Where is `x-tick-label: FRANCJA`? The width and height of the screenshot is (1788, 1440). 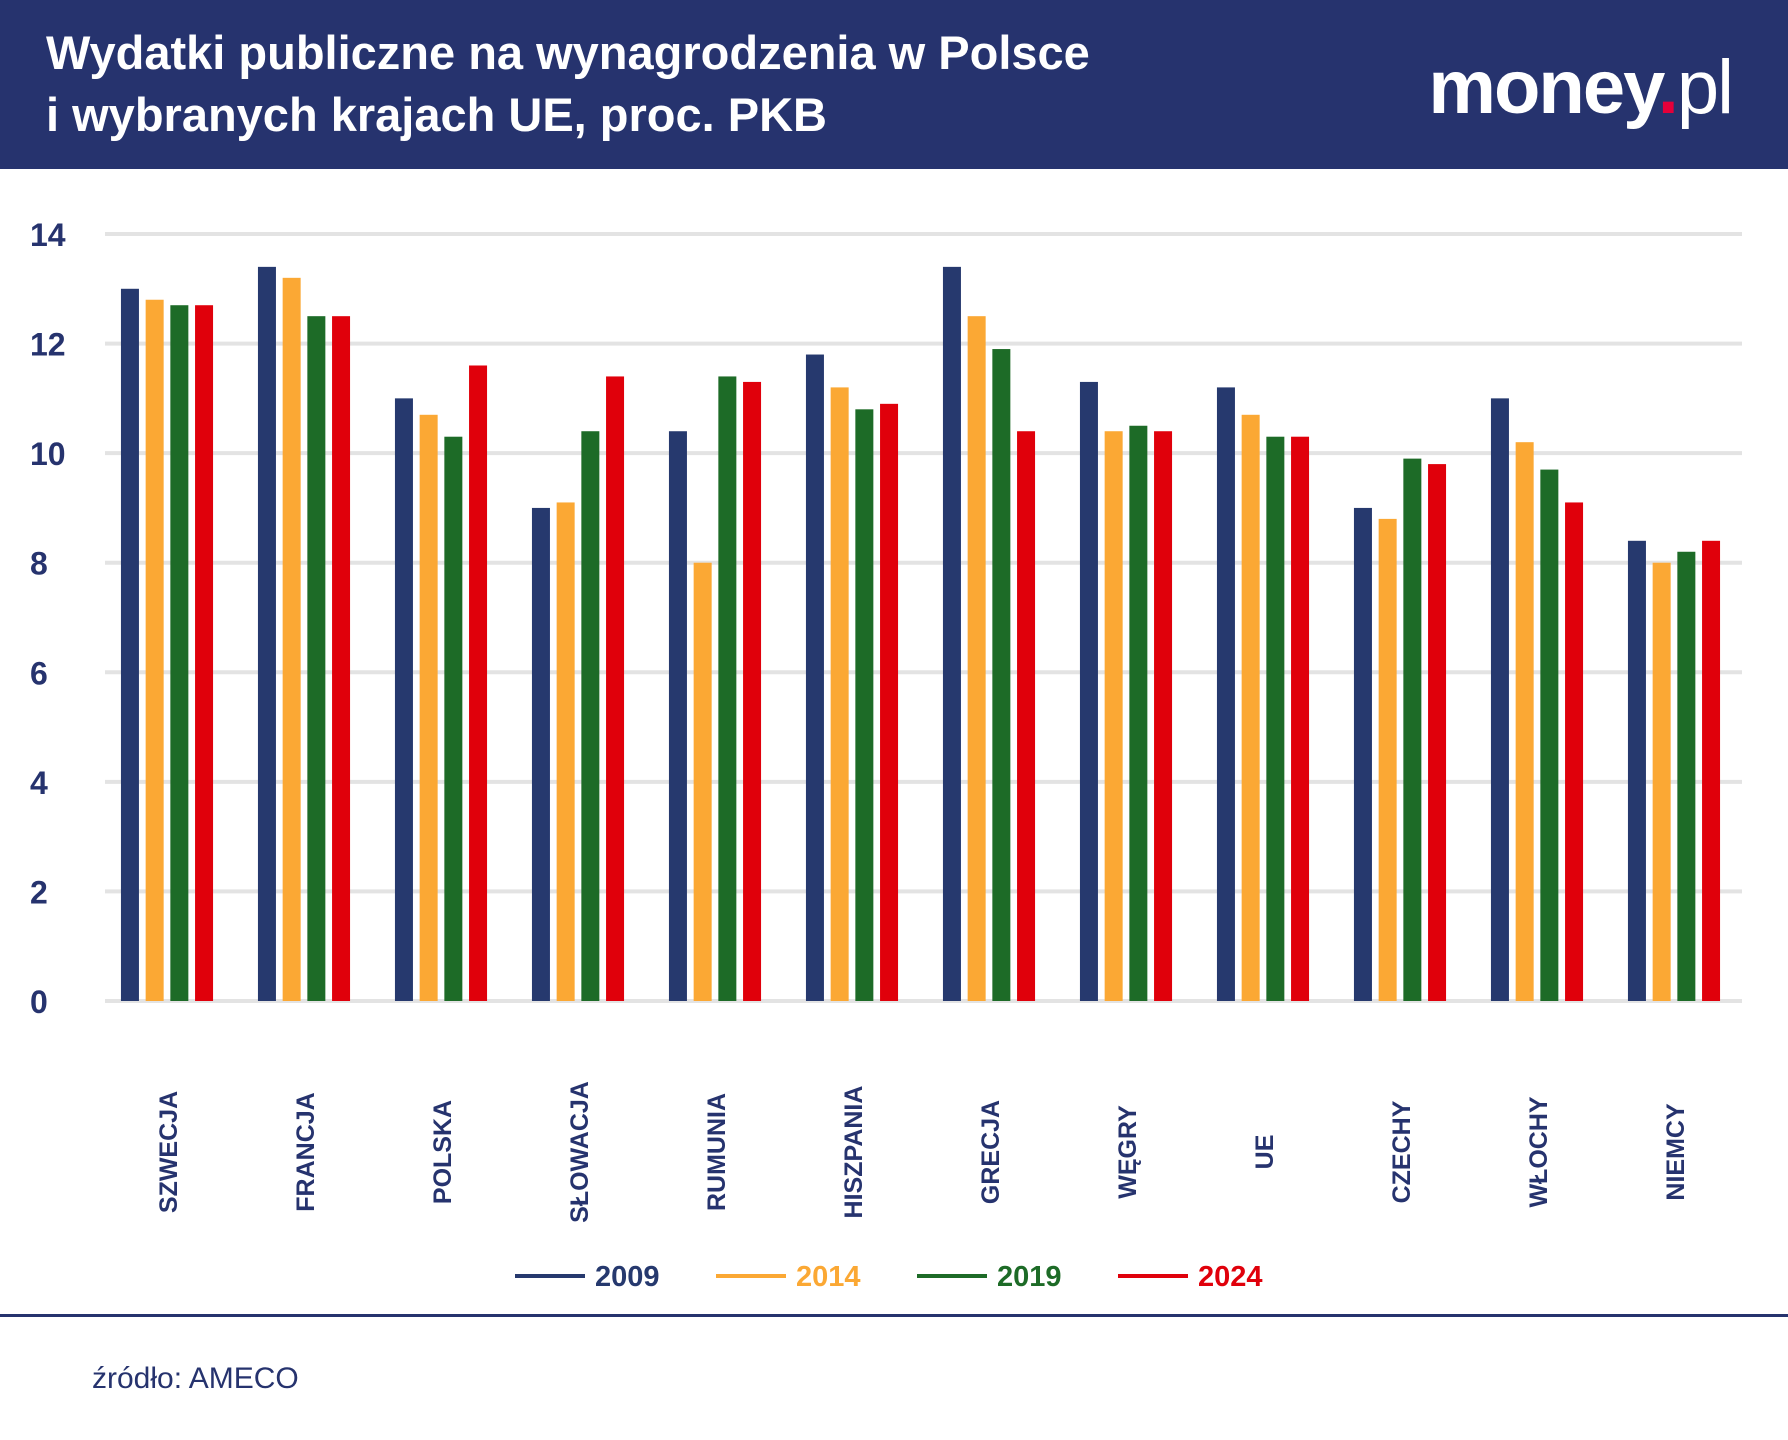
x-tick-label: FRANCJA is located at coordinates (306, 1151).